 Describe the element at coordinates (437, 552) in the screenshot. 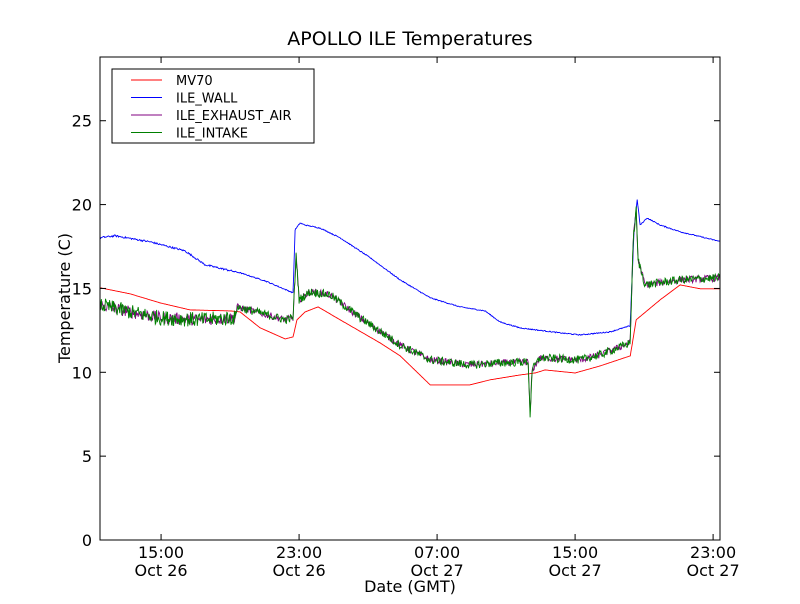

I see `x-tick-label-time: 07:00` at that location.